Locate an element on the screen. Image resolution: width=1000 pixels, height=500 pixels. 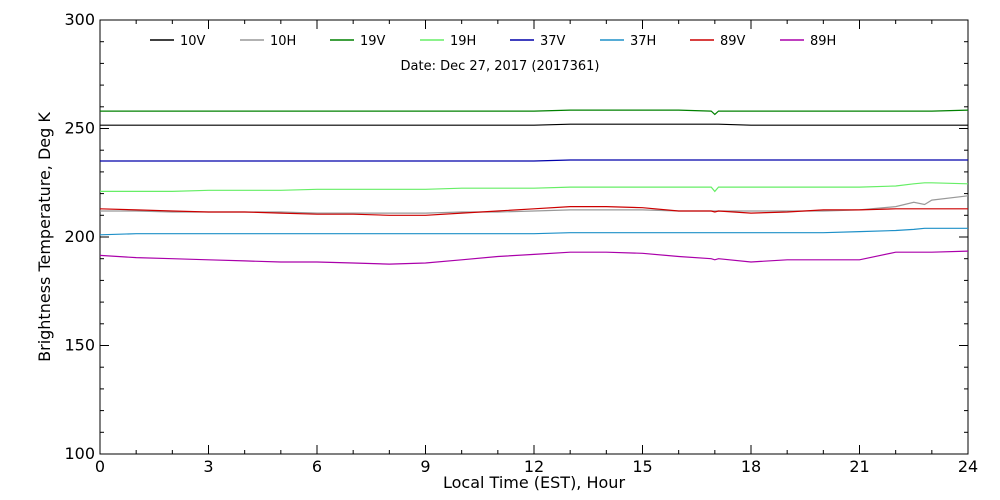
y-tick-label: 100 is located at coordinates (79, 453).